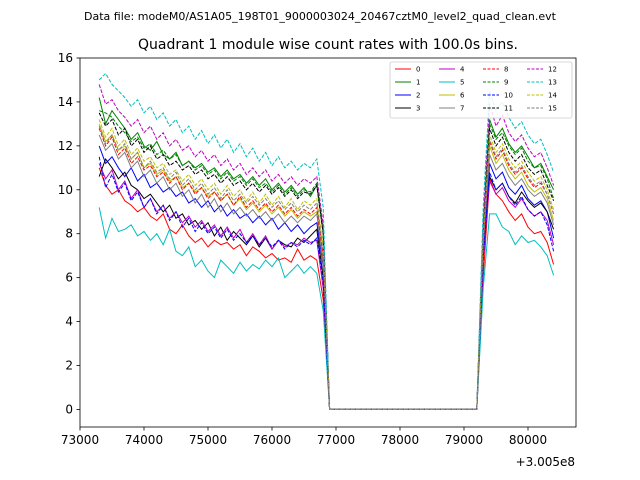 Image resolution: width=640 pixels, height=480 pixels. What do you see at coordinates (144, 440) in the screenshot?
I see `x-tick-label: 74000` at bounding box center [144, 440].